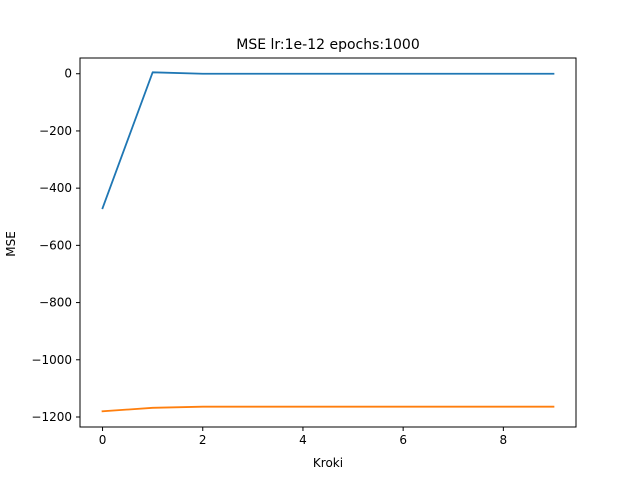 Image resolution: width=640 pixels, height=480 pixels. I want to click on x-tick-label: 2, so click(203, 440).